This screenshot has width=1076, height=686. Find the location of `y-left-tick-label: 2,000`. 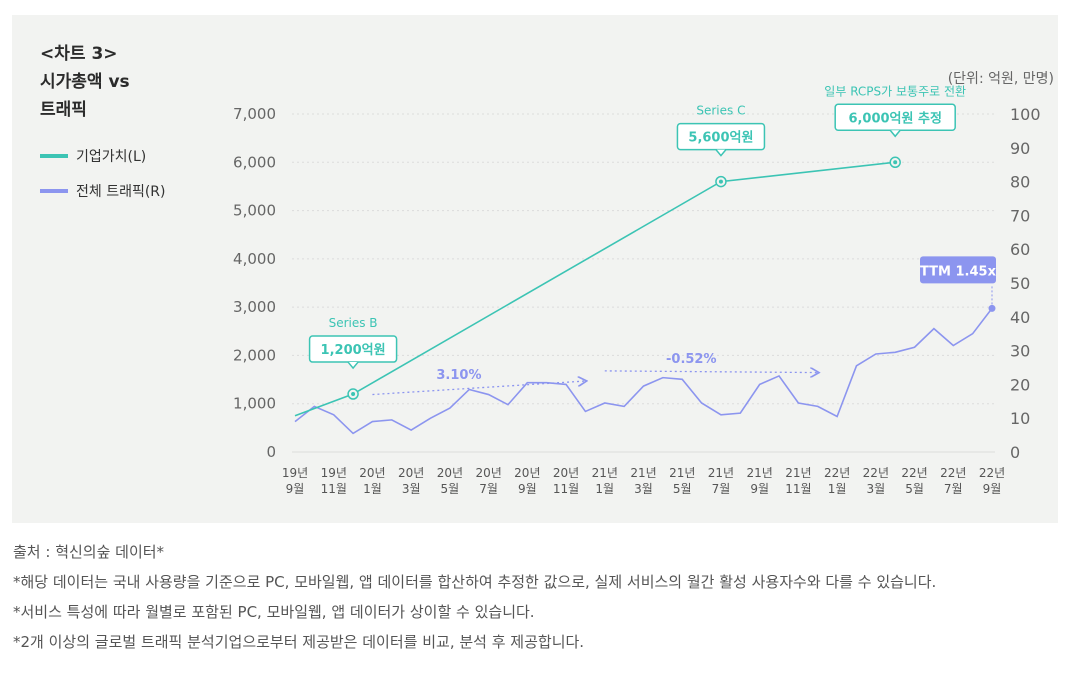

y-left-tick-label: 2,000 is located at coordinates (254, 355).